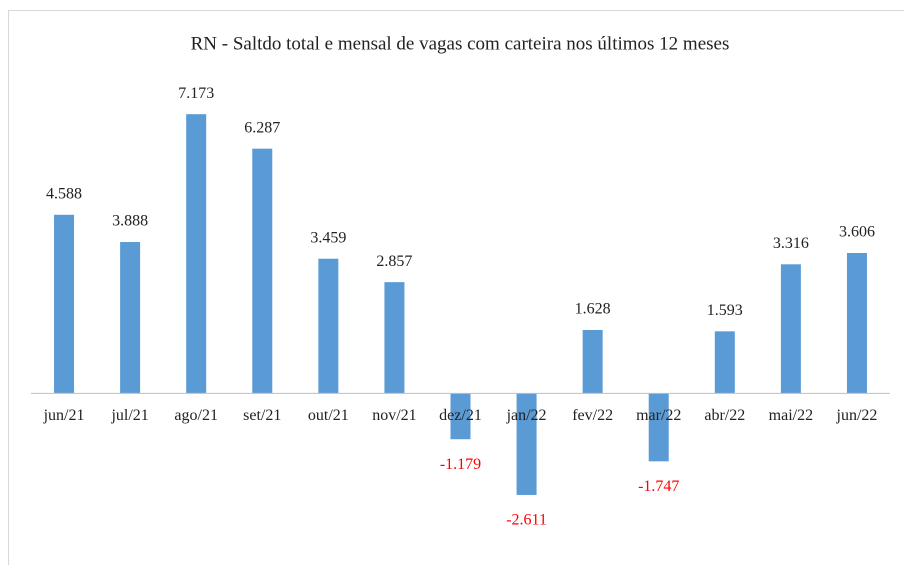 The height and width of the screenshot is (565, 904). I want to click on data-label: -1.747, so click(658, 486).